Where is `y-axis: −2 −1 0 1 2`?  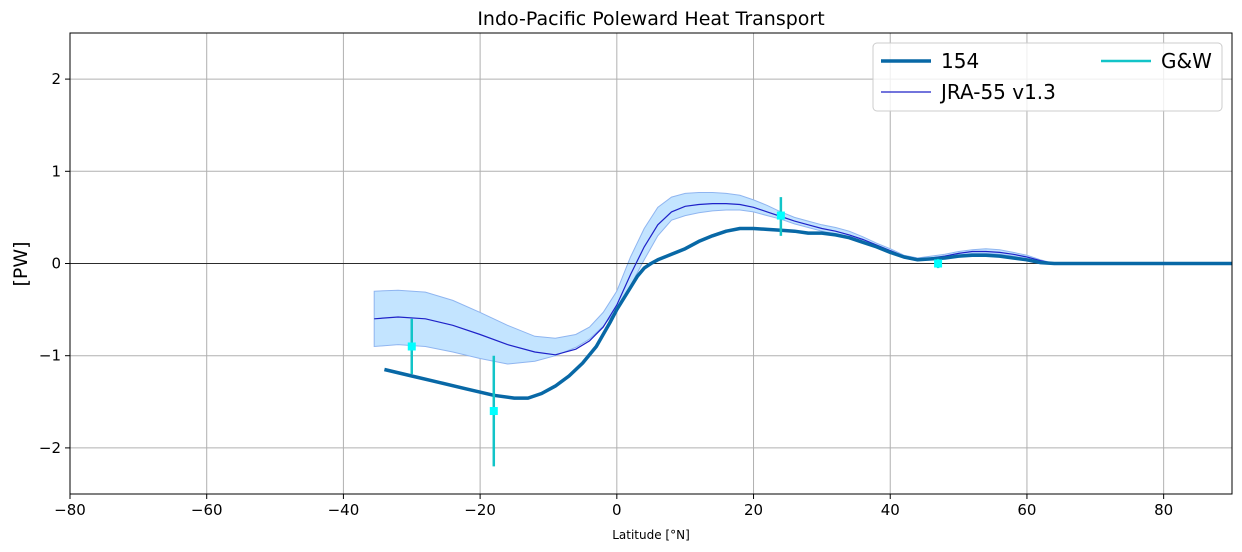
y-axis: −2 −1 0 1 2 is located at coordinates (54, 263).